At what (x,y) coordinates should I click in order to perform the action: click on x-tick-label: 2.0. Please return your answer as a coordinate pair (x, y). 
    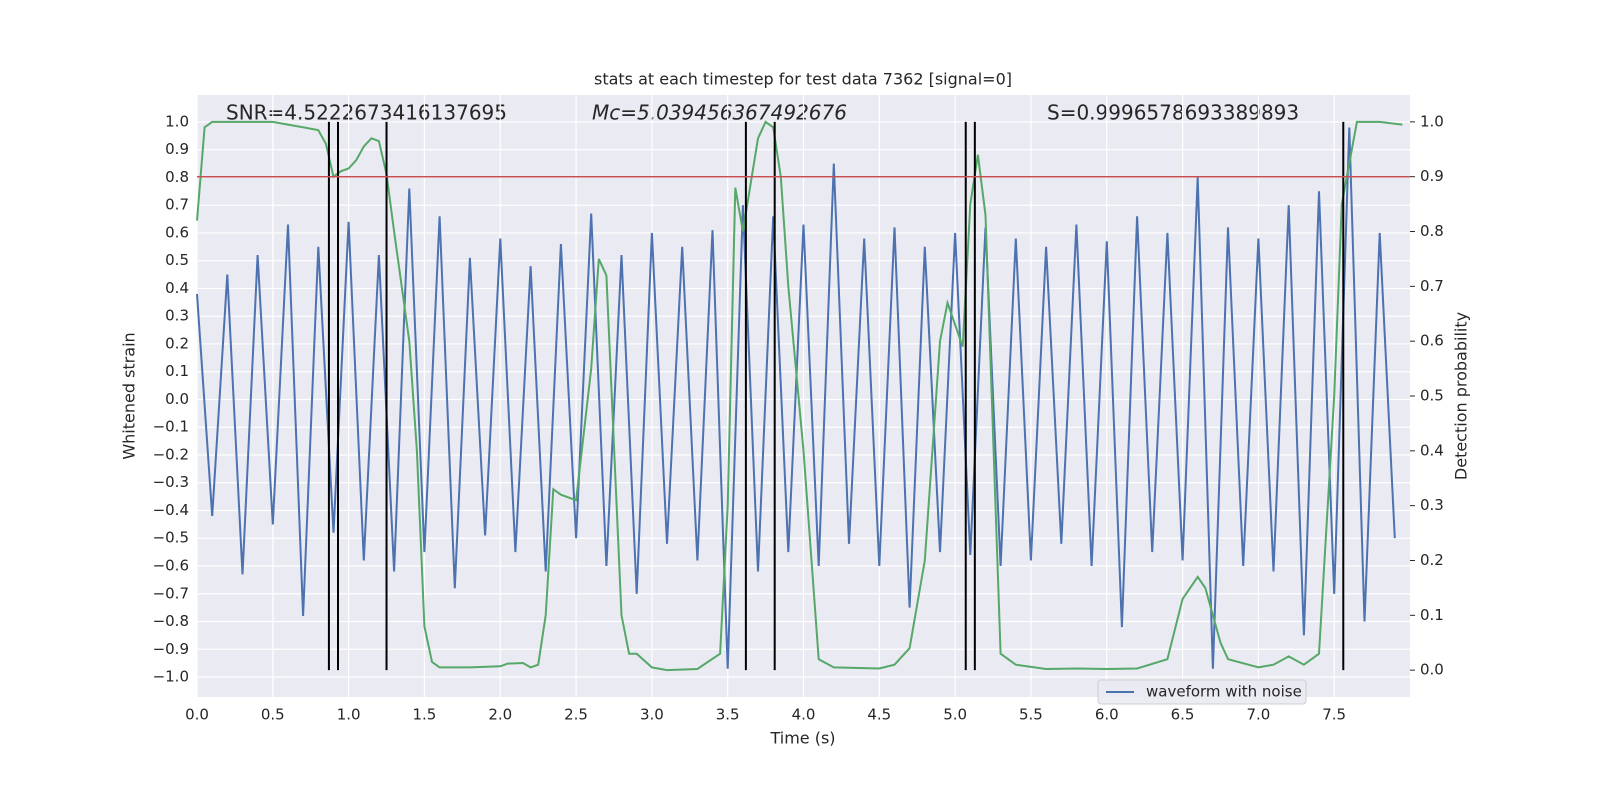
    Looking at the image, I should click on (500, 715).